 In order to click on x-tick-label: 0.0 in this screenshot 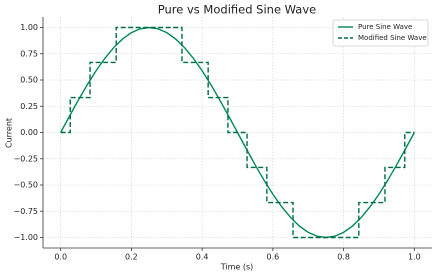, I will do `click(60, 257)`.